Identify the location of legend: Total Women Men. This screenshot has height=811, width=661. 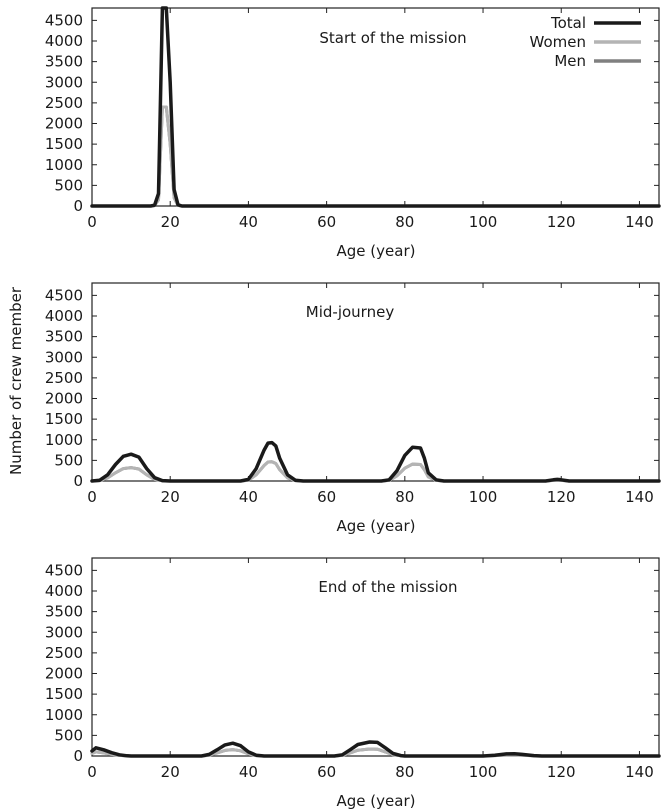
(585, 42).